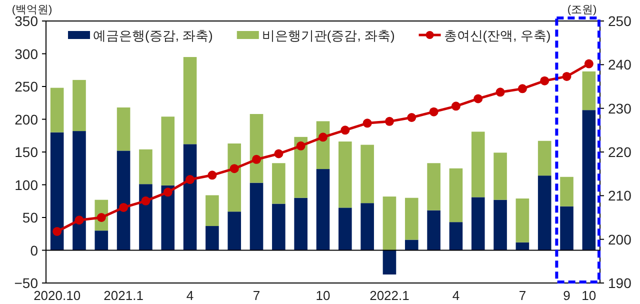 The width and height of the screenshot is (640, 304). What do you see at coordinates (26, 283) in the screenshot?
I see `y-tick-label: −50` at bounding box center [26, 283].